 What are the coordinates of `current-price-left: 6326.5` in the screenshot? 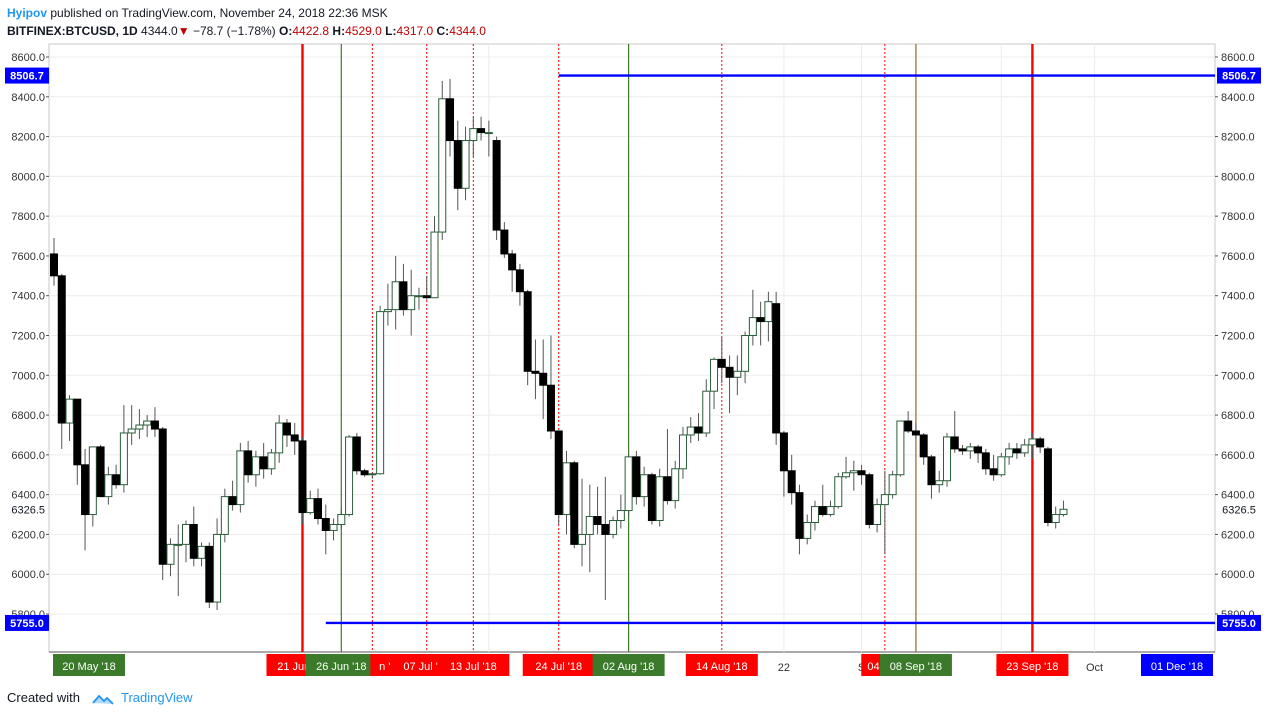 It's located at (28, 510).